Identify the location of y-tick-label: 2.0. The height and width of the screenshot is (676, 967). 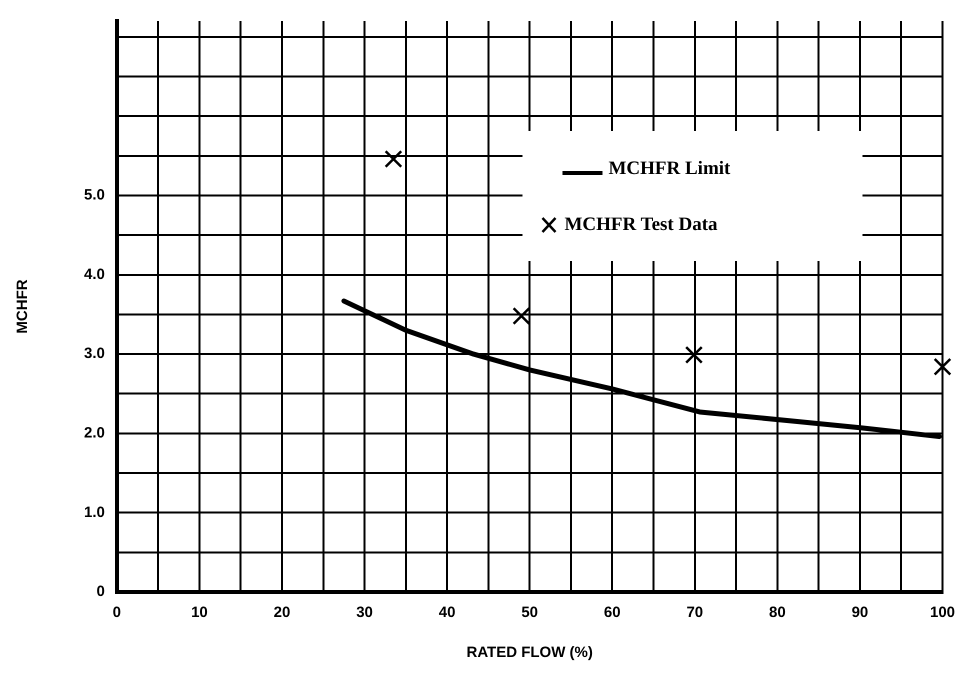
(94, 433).